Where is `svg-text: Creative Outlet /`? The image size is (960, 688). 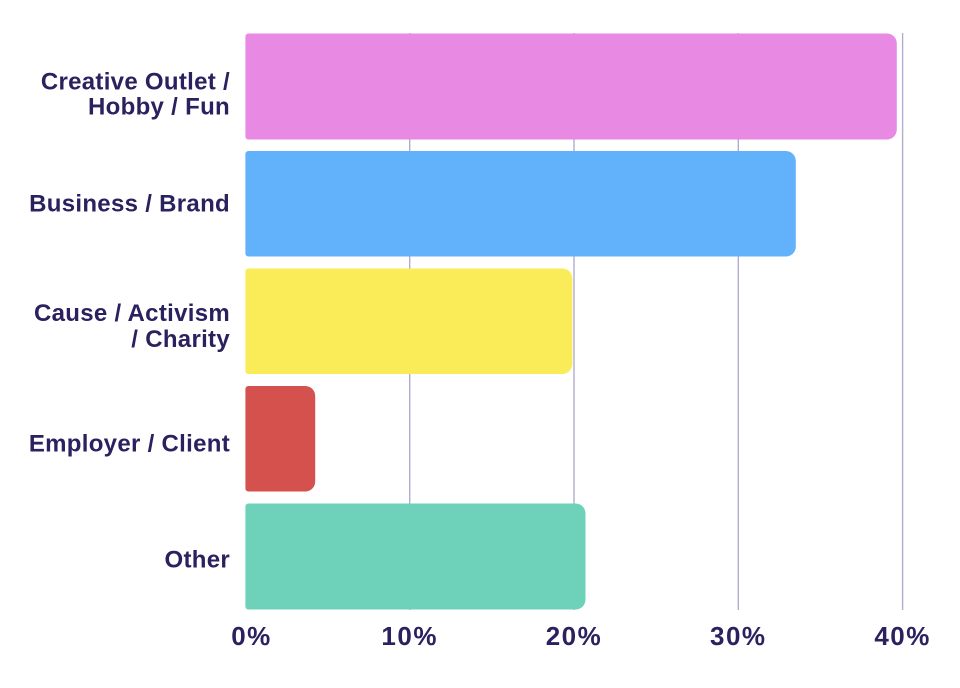 svg-text: Creative Outlet / is located at coordinates (135, 82).